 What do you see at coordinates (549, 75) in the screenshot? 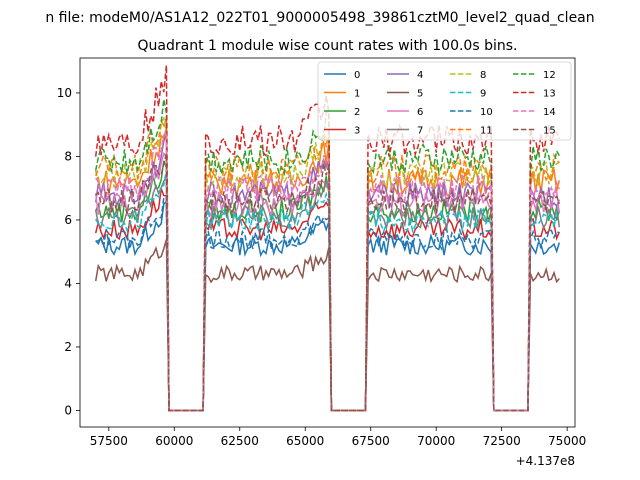
I see `legend-label-12: 12` at bounding box center [549, 75].